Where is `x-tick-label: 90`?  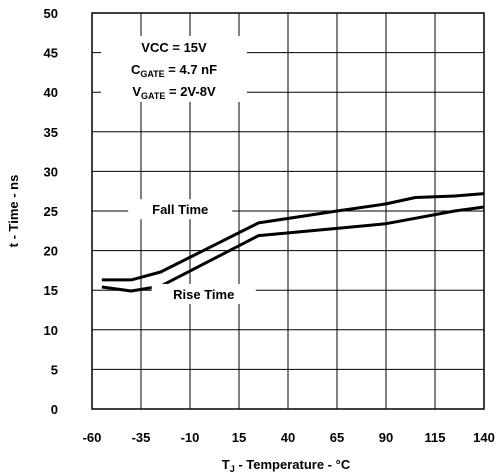 x-tick-label: 90 is located at coordinates (386, 437).